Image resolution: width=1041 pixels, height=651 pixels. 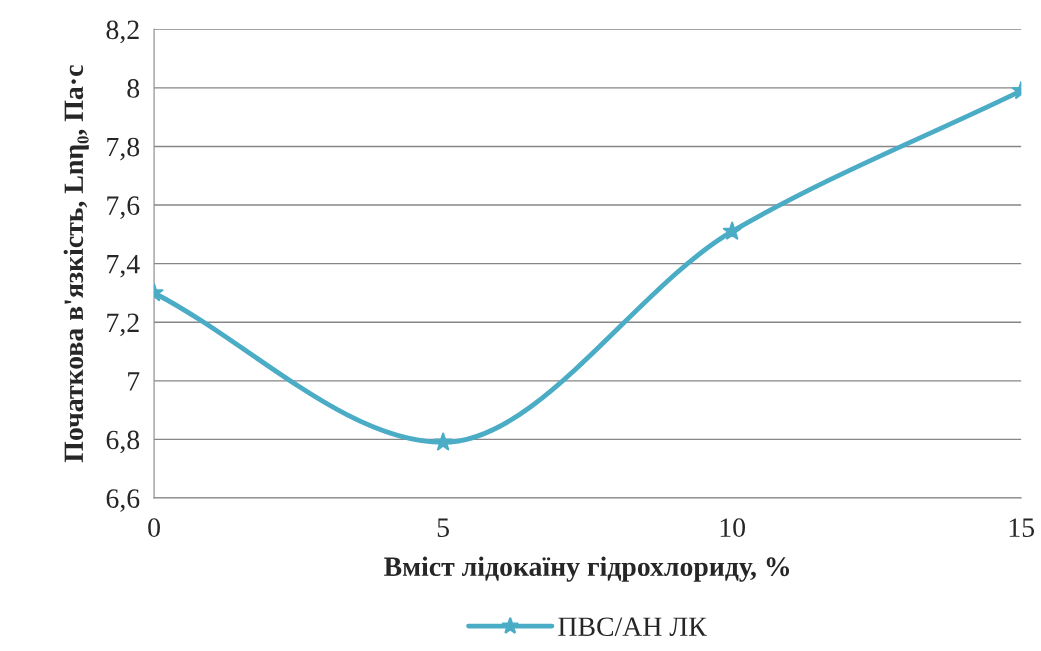 I want to click on y-tick-label: 7,2, so click(x=123, y=325).